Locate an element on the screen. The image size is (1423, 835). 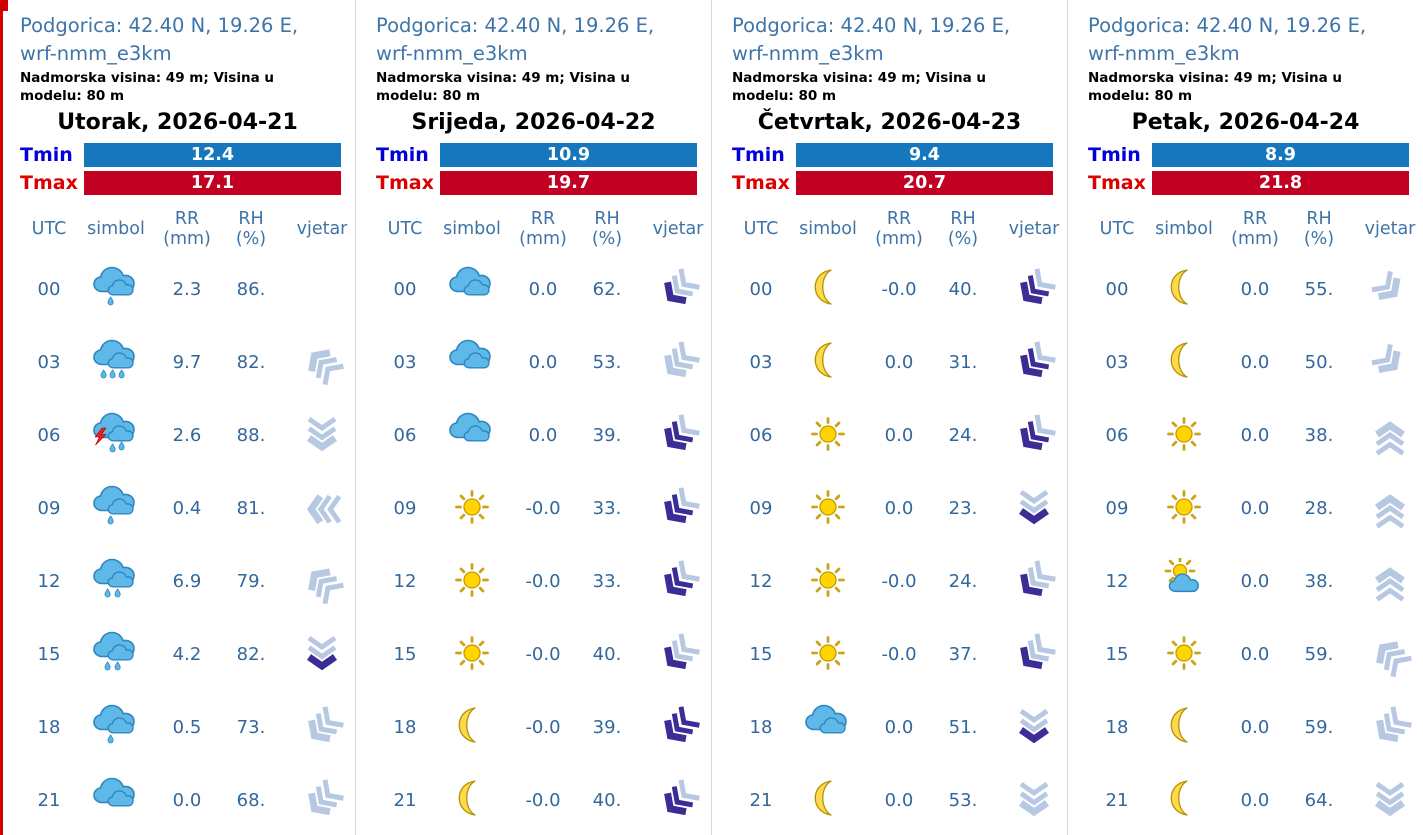
col-header-vjetar: vjetar is located at coordinates (678, 229).